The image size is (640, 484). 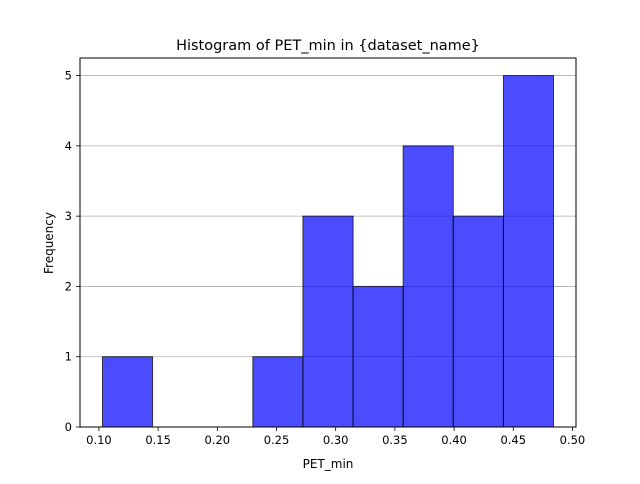 I want to click on x-tick-label-4: 0.30, so click(x=336, y=440).